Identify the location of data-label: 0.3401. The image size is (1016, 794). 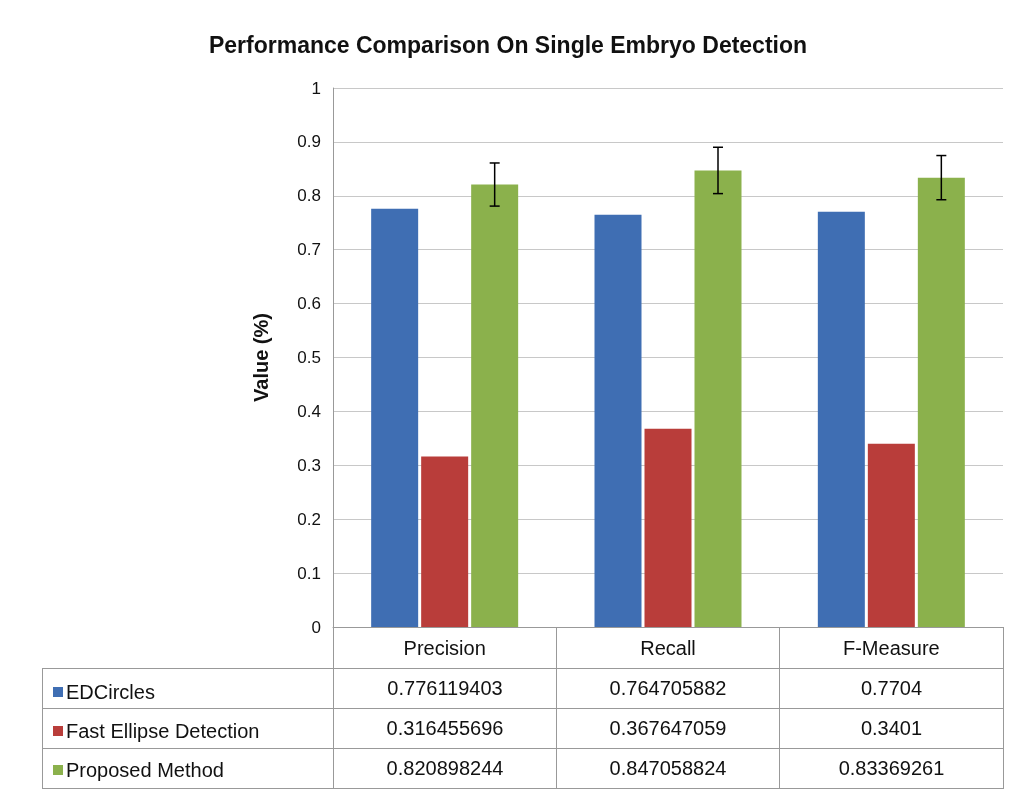
(891, 728).